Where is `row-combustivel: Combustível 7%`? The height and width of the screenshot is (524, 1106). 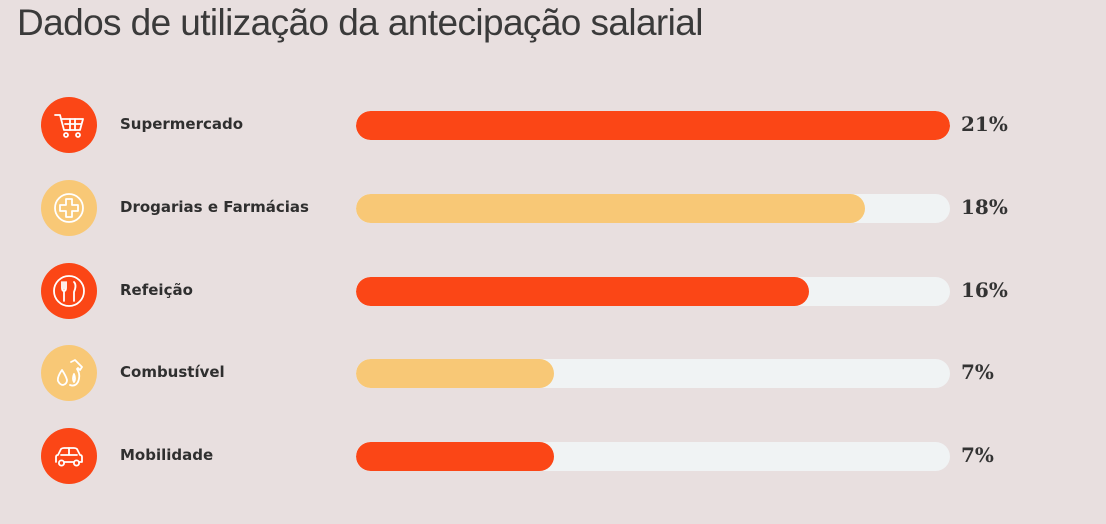 row-combustivel: Combustível 7% is located at coordinates (553, 374).